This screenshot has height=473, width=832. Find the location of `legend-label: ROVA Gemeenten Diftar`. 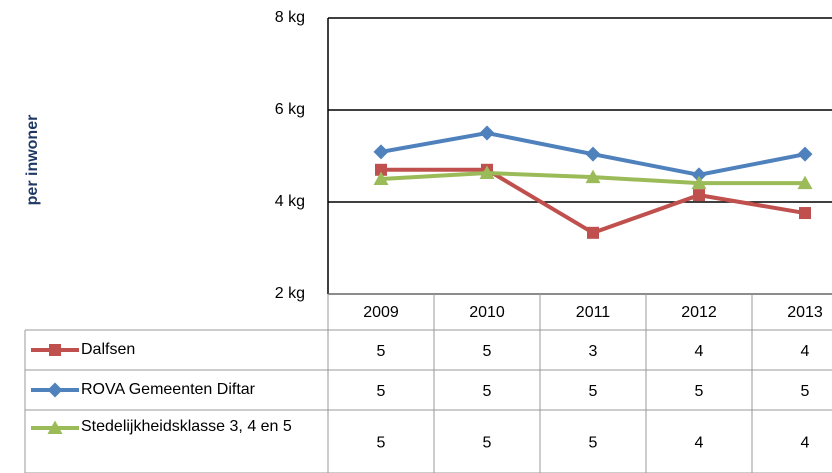

legend-label: ROVA Gemeenten Diftar is located at coordinates (168, 389).